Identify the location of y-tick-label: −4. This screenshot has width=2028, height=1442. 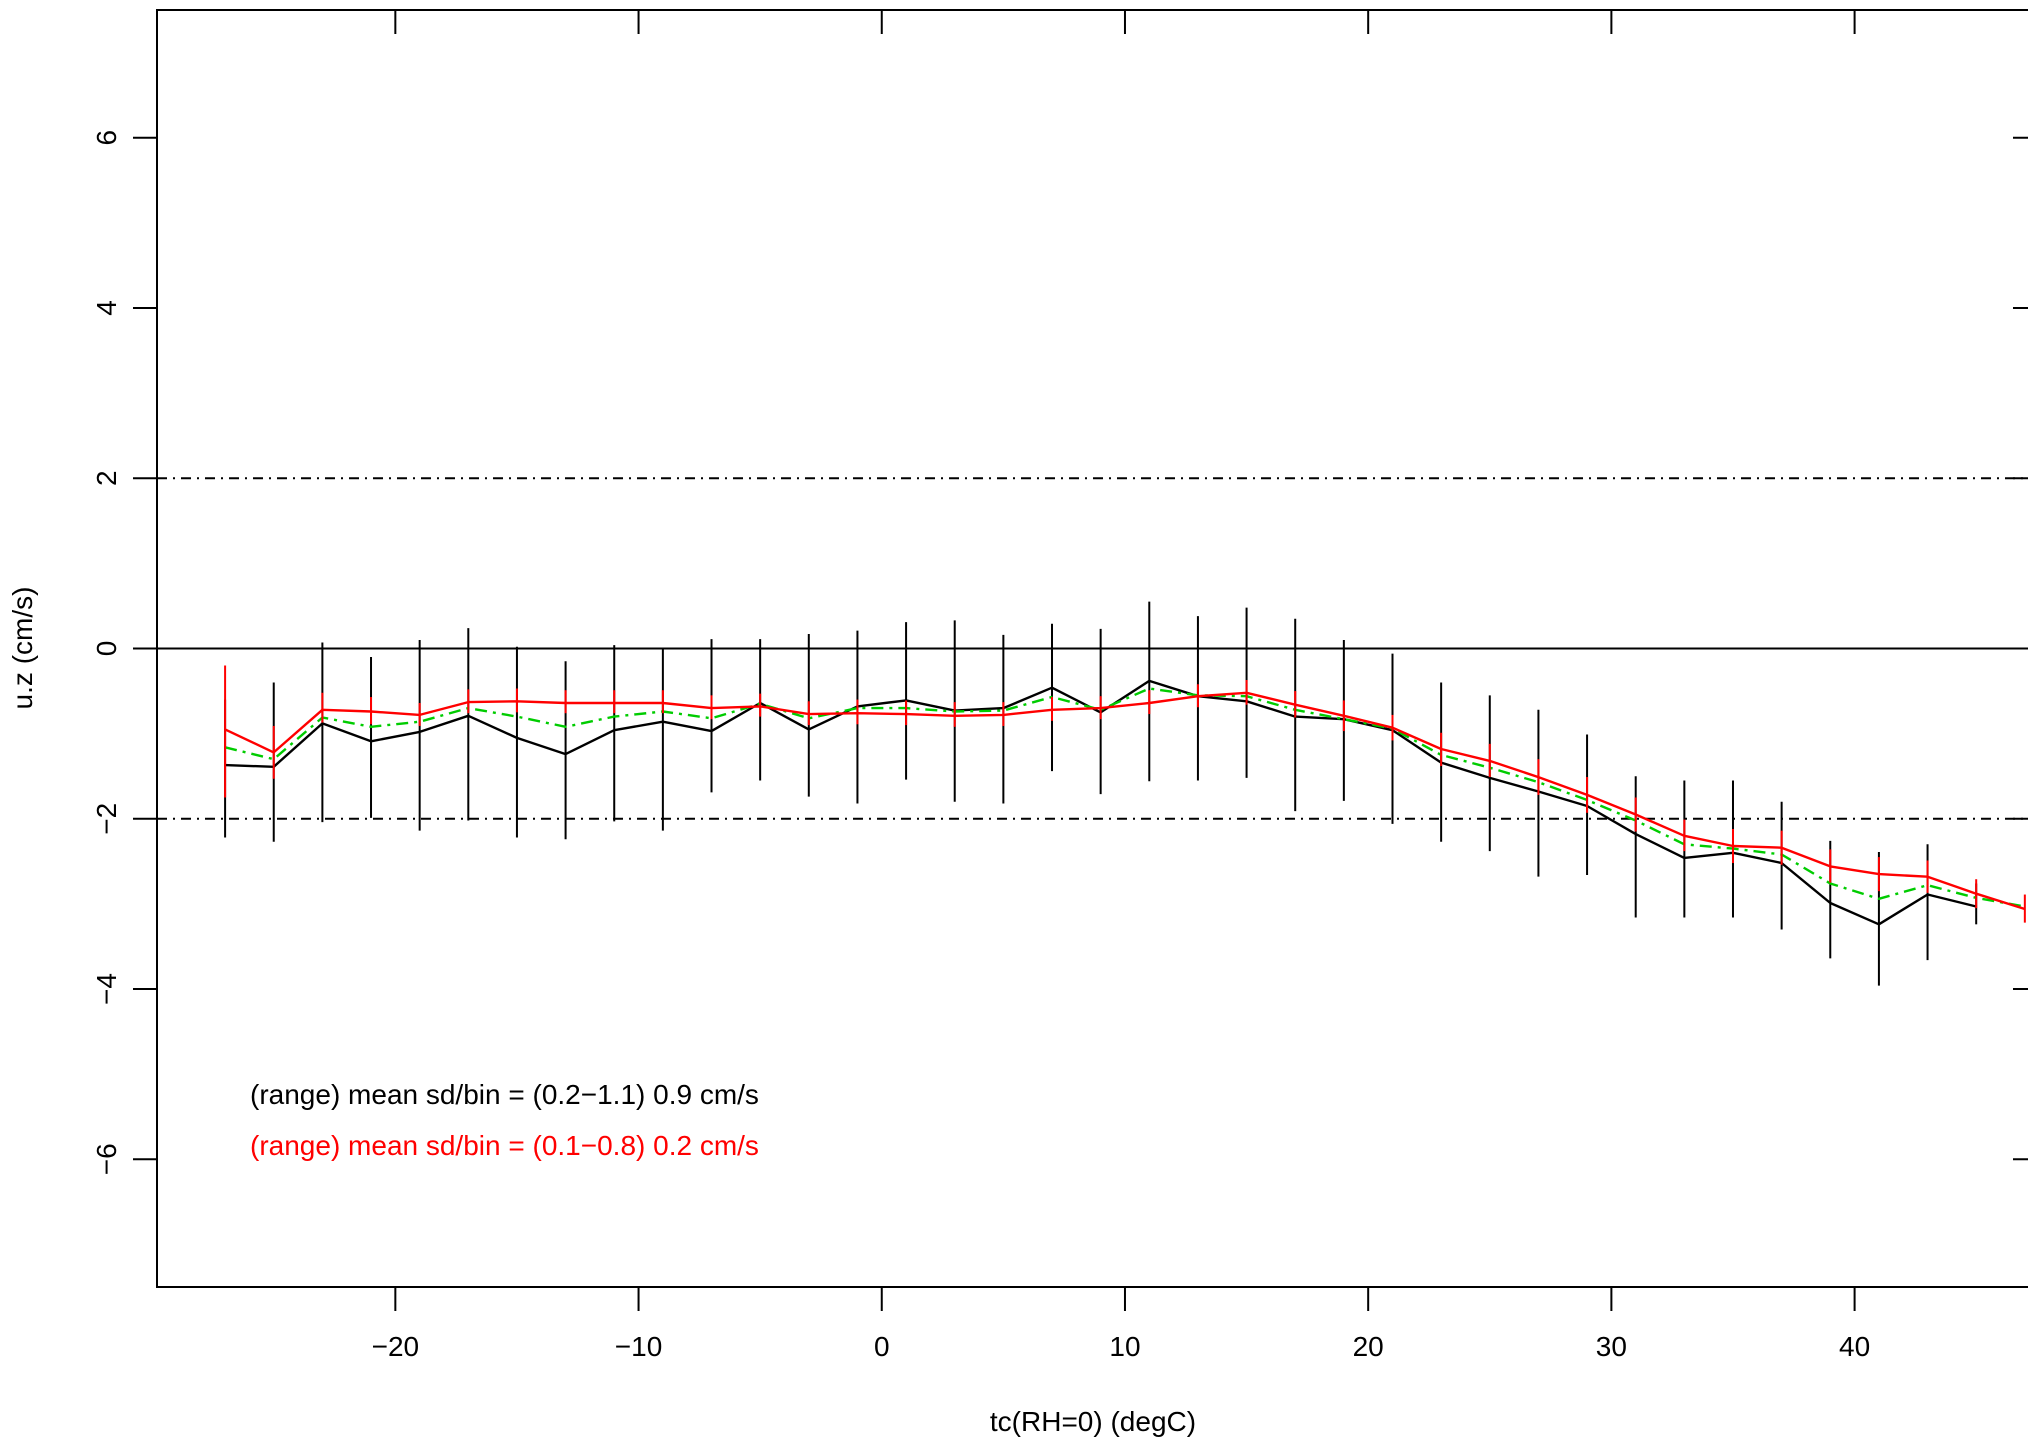
(106, 989).